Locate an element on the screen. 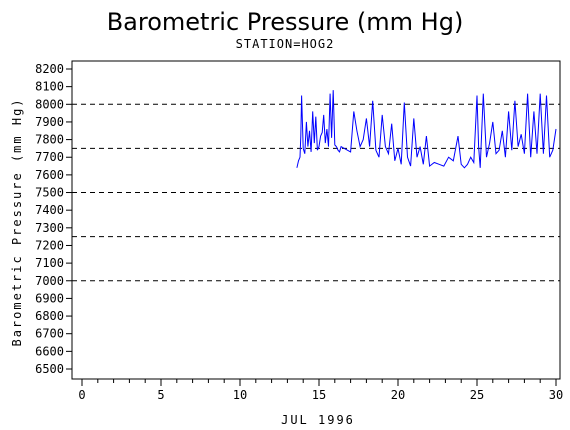 This screenshot has width=570, height=430. y-tick-label: 7800 is located at coordinates (49, 140).